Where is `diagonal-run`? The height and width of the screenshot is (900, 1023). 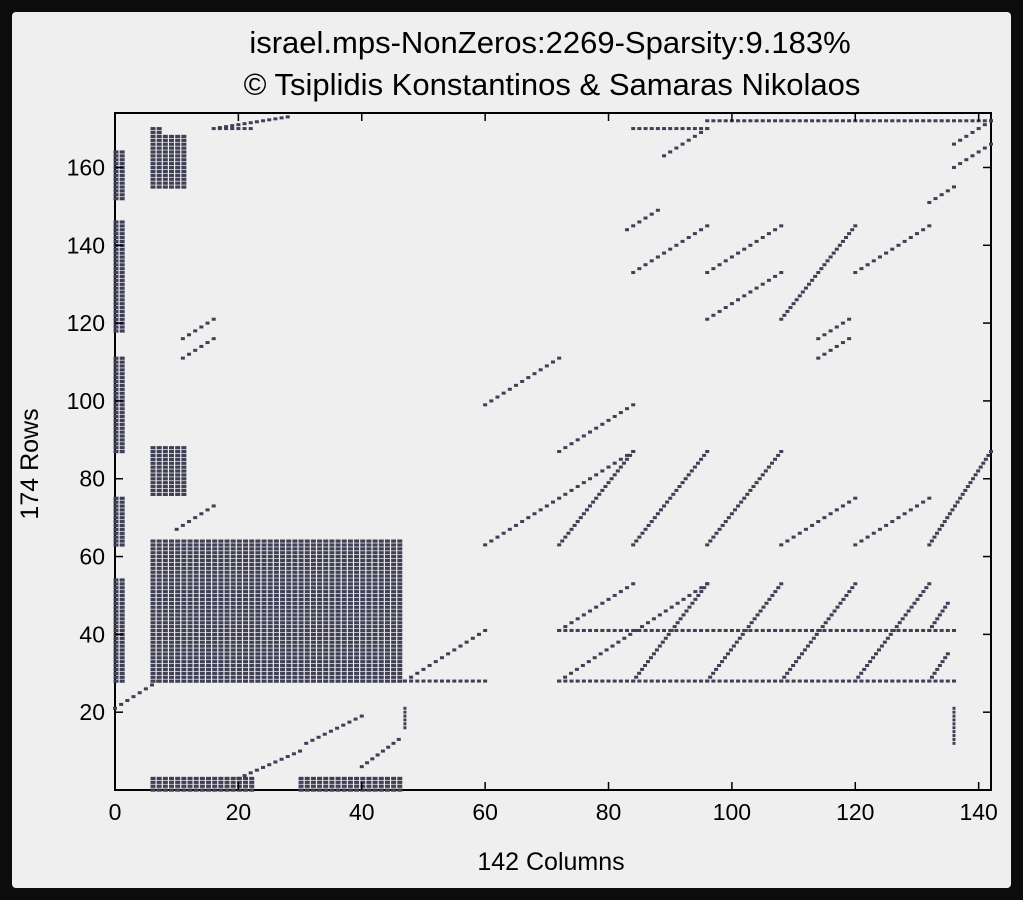
diagonal-run is located at coordinates (137, 694).